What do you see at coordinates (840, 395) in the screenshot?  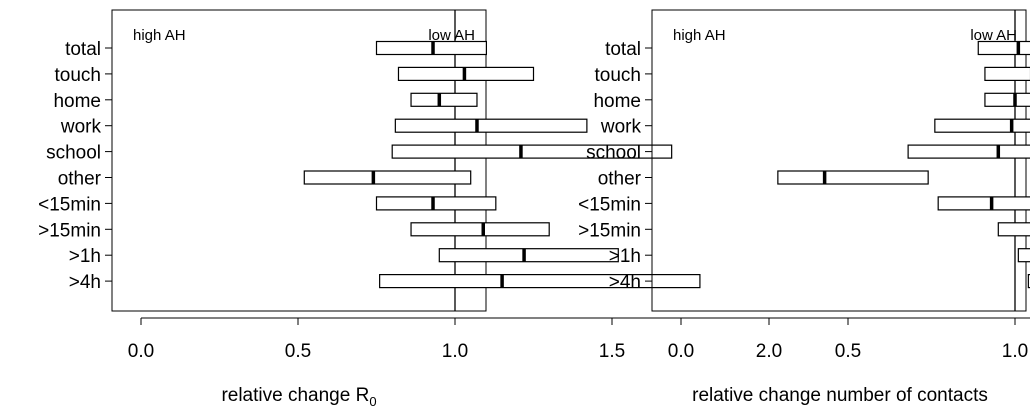 I see `x-axis-label-right: relative change number of contacts` at bounding box center [840, 395].